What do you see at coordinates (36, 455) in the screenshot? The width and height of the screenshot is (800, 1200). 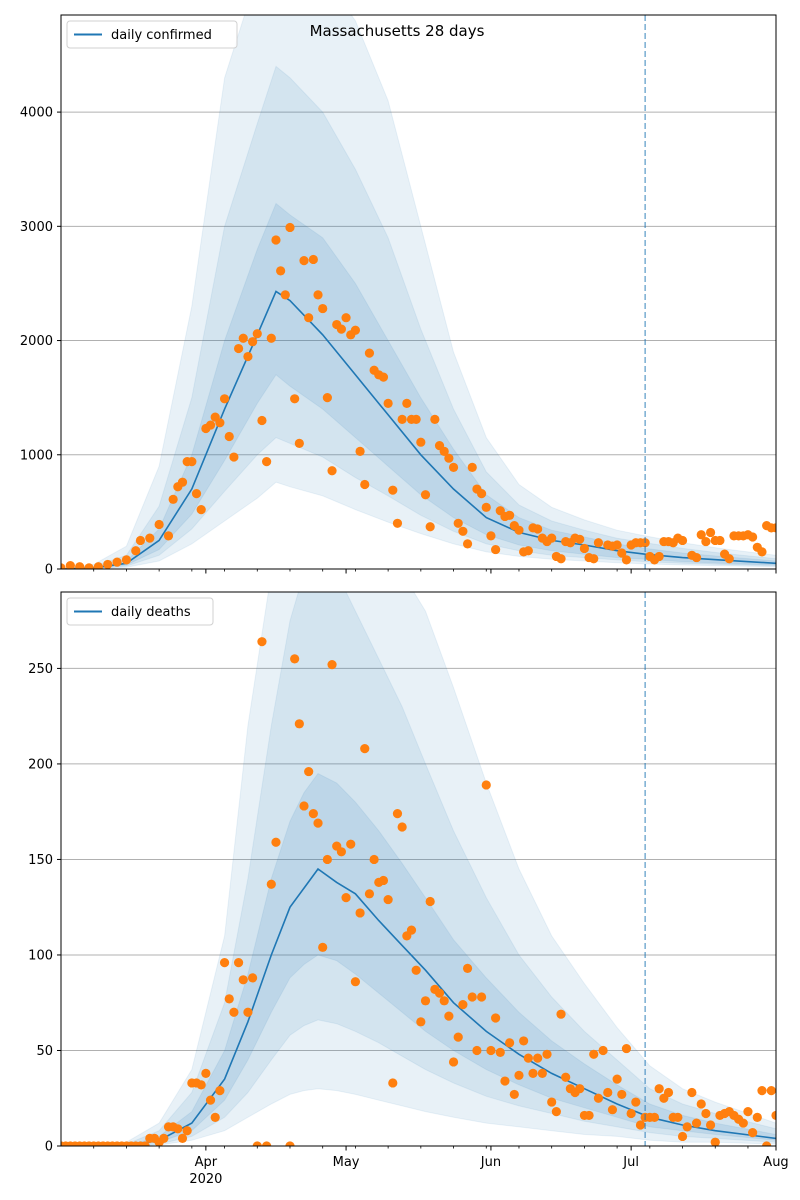 I see `y-tick-label: 1000` at bounding box center [36, 455].